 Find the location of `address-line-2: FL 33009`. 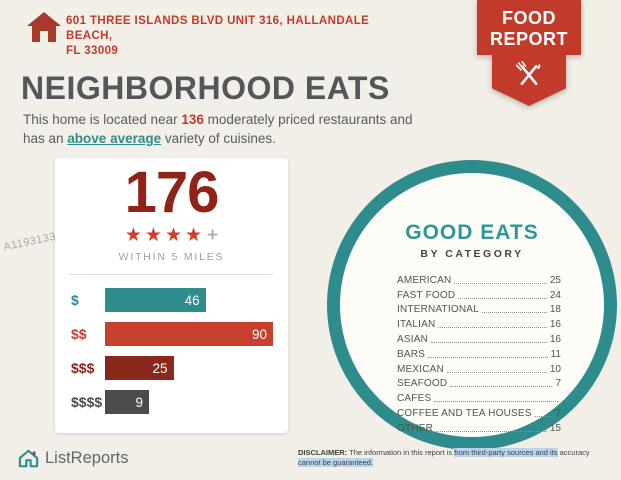

address-line-2: FL 33009 is located at coordinates (92, 51).